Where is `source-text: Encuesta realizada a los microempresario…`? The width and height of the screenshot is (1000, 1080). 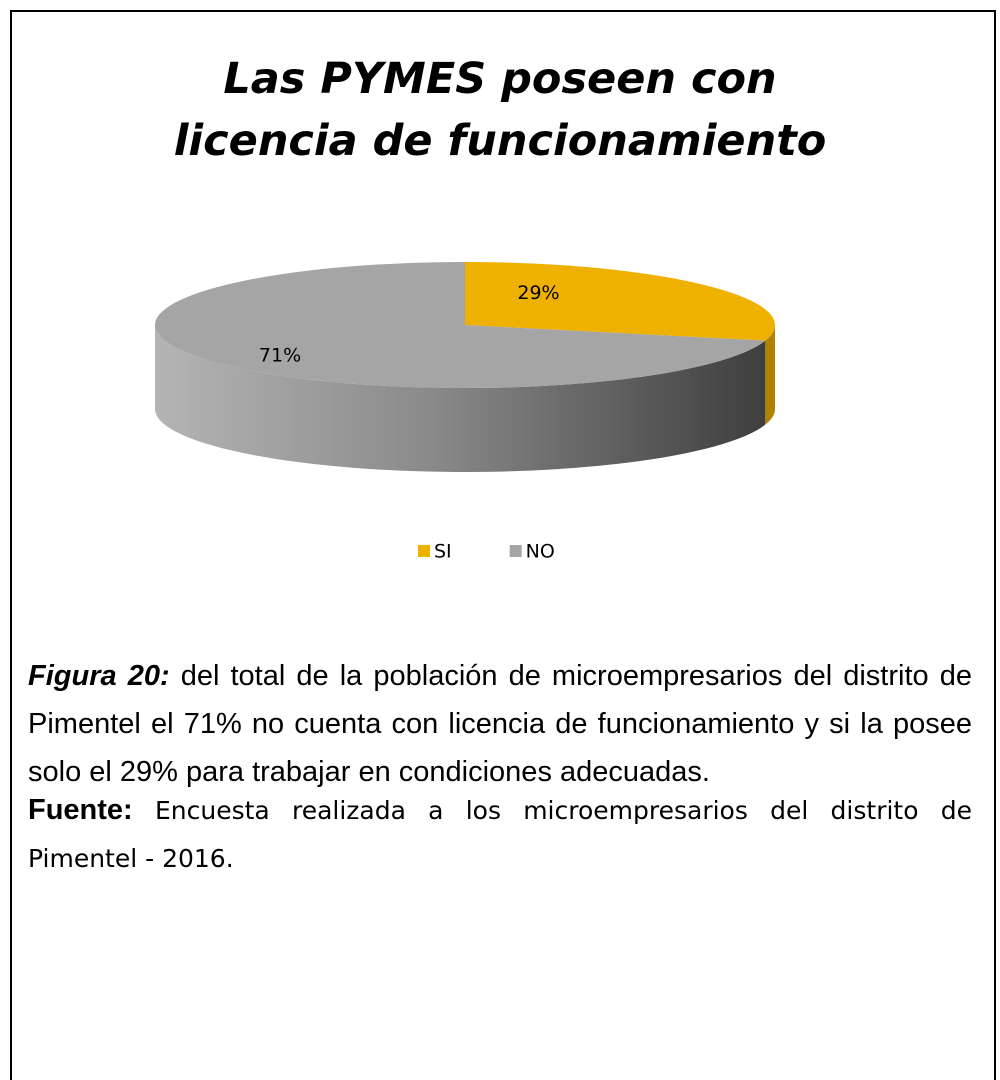 source-text: Encuesta realizada a los microempresario… is located at coordinates (500, 834).